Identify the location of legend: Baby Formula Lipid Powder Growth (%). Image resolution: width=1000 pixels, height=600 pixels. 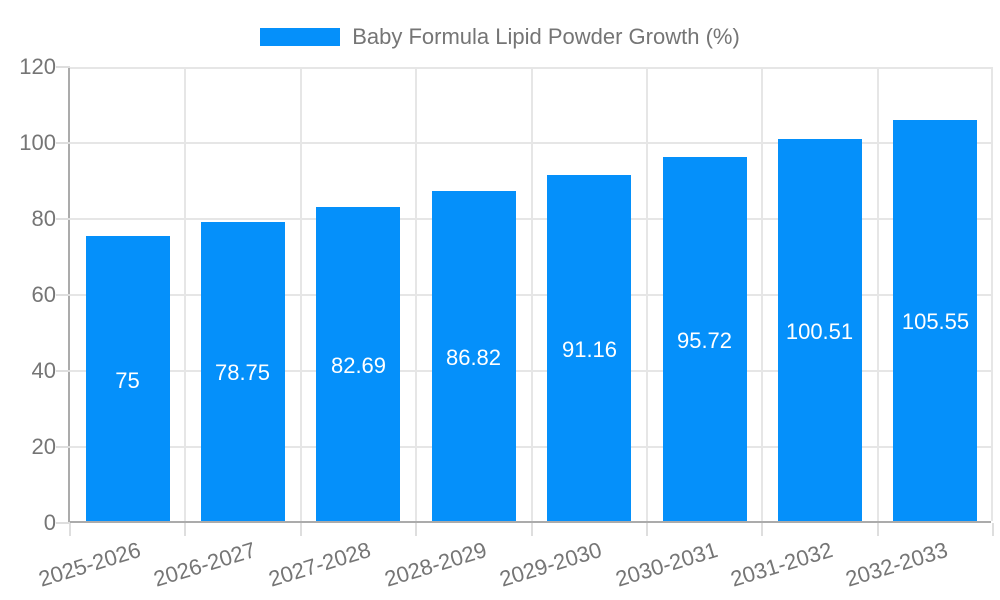
(500, 37).